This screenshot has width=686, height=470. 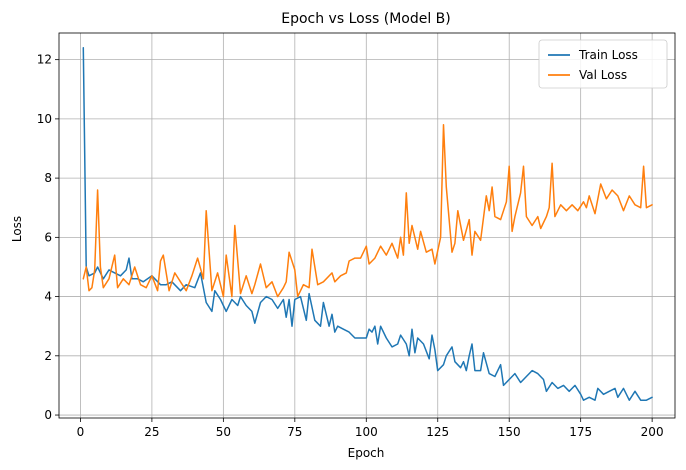 What do you see at coordinates (48, 297) in the screenshot?
I see `y-tick-label: 4` at bounding box center [48, 297].